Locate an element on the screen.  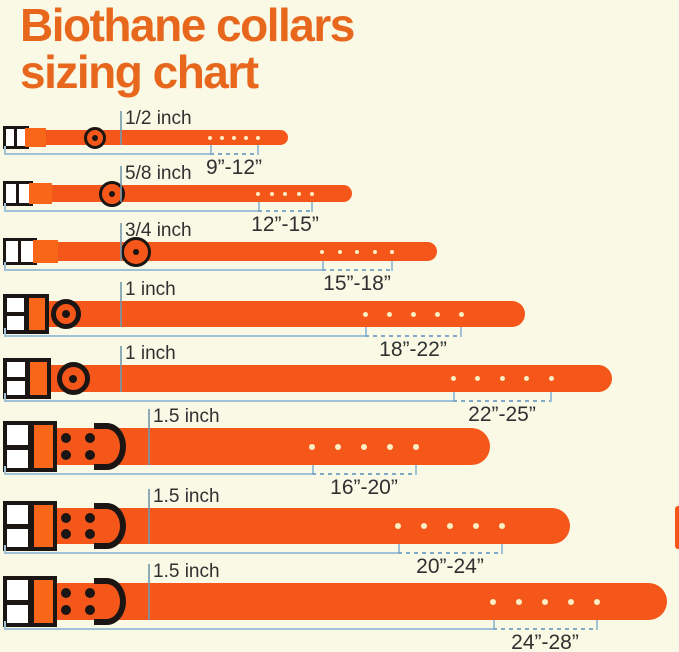
page-title: Biothane collars sizing chart is located at coordinates (187, 49).